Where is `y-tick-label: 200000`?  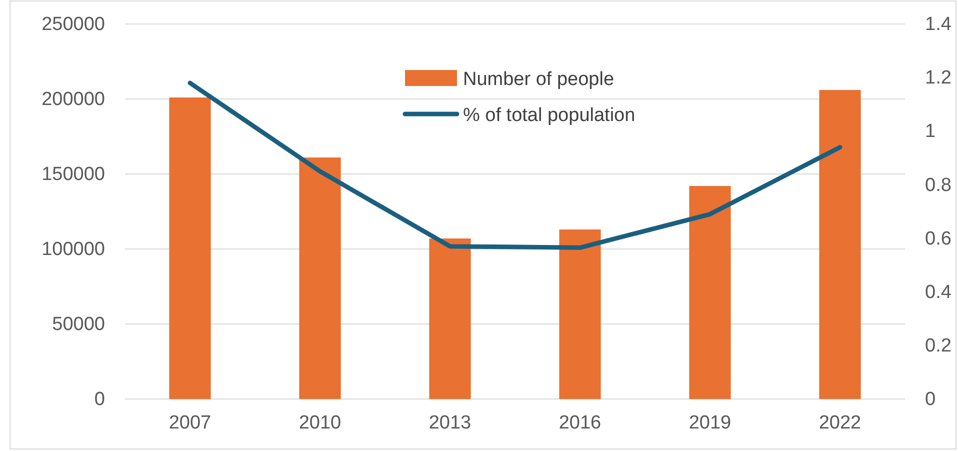 y-tick-label: 200000 is located at coordinates (73, 99).